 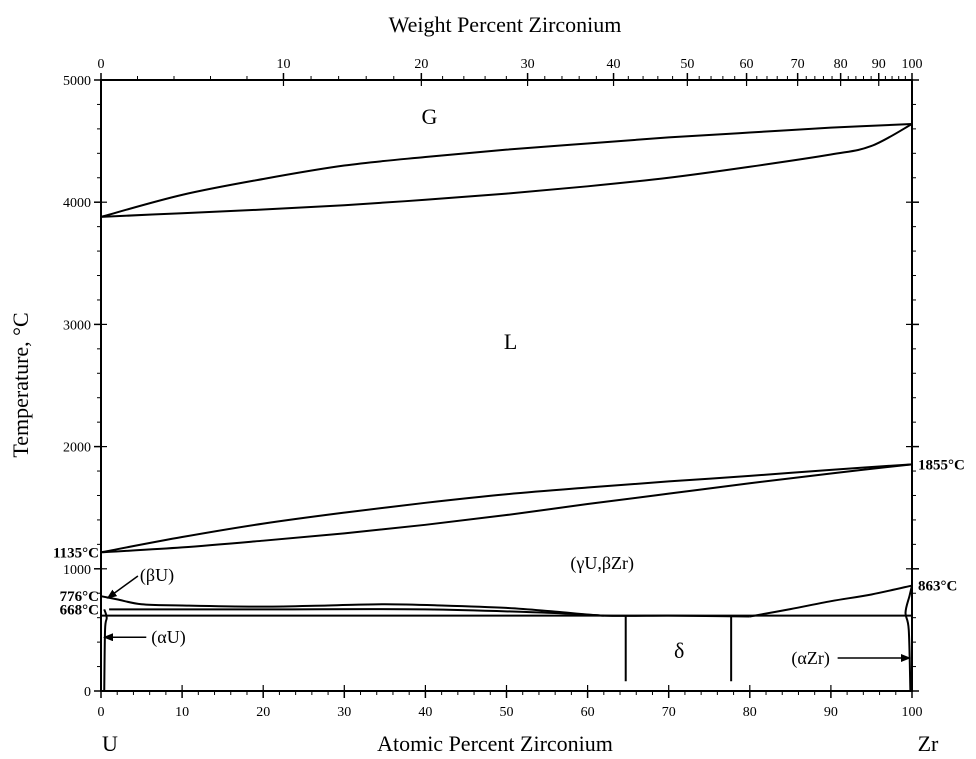 I want to click on left-element-label: U, so click(x=110, y=742).